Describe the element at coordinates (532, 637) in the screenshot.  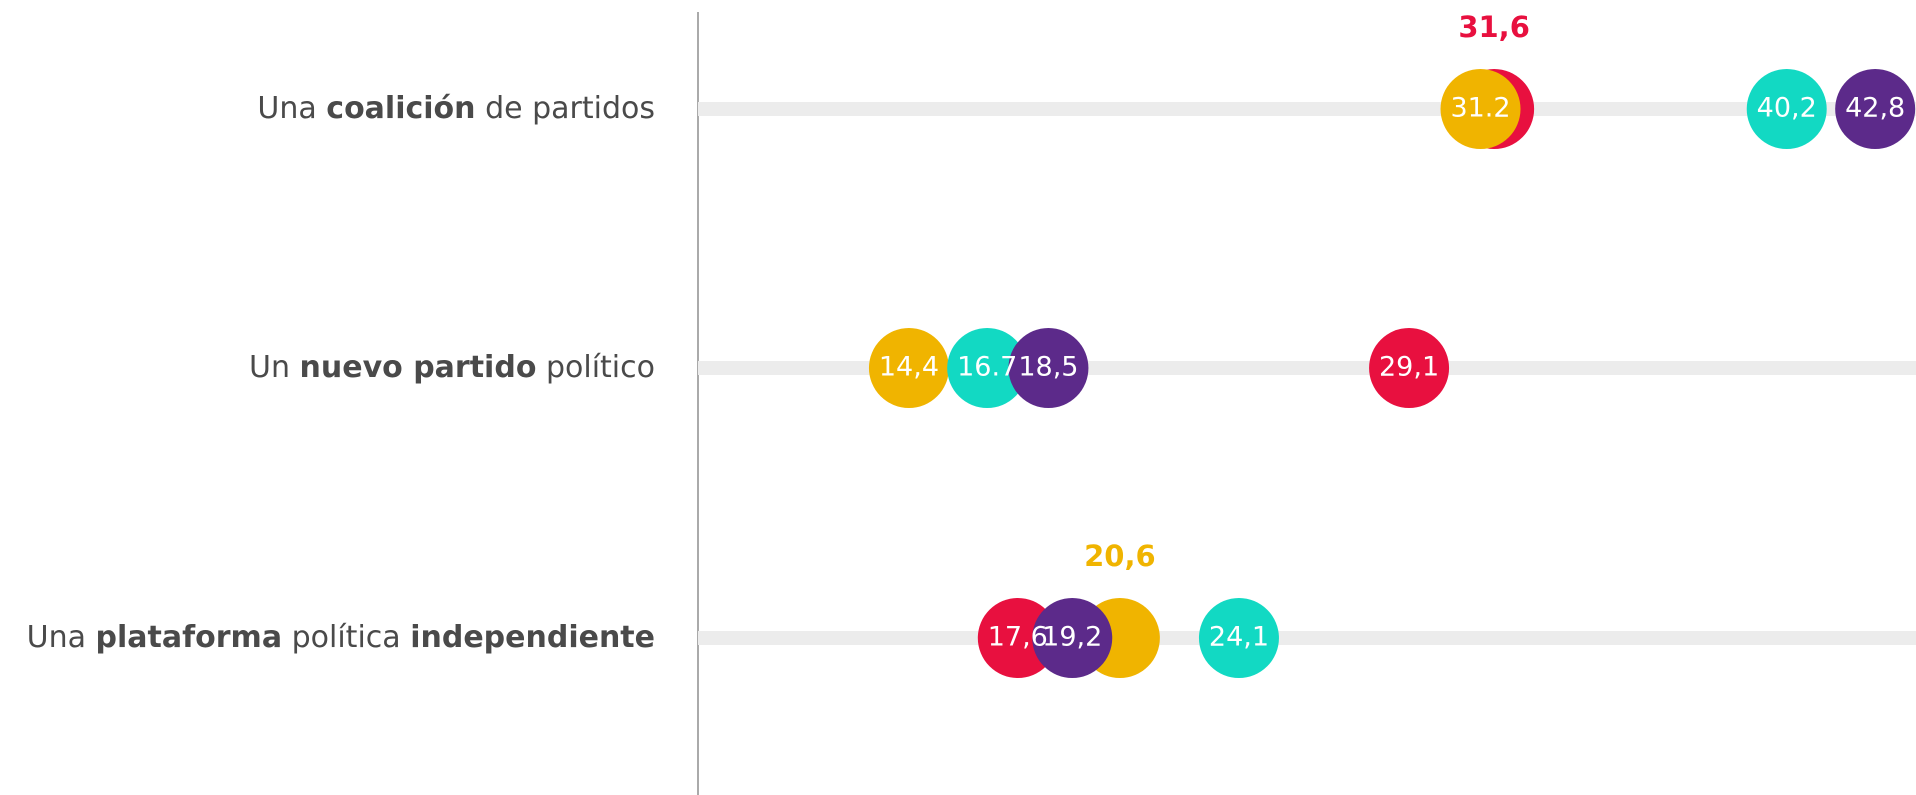
I see `category-part: independiente` at that location.